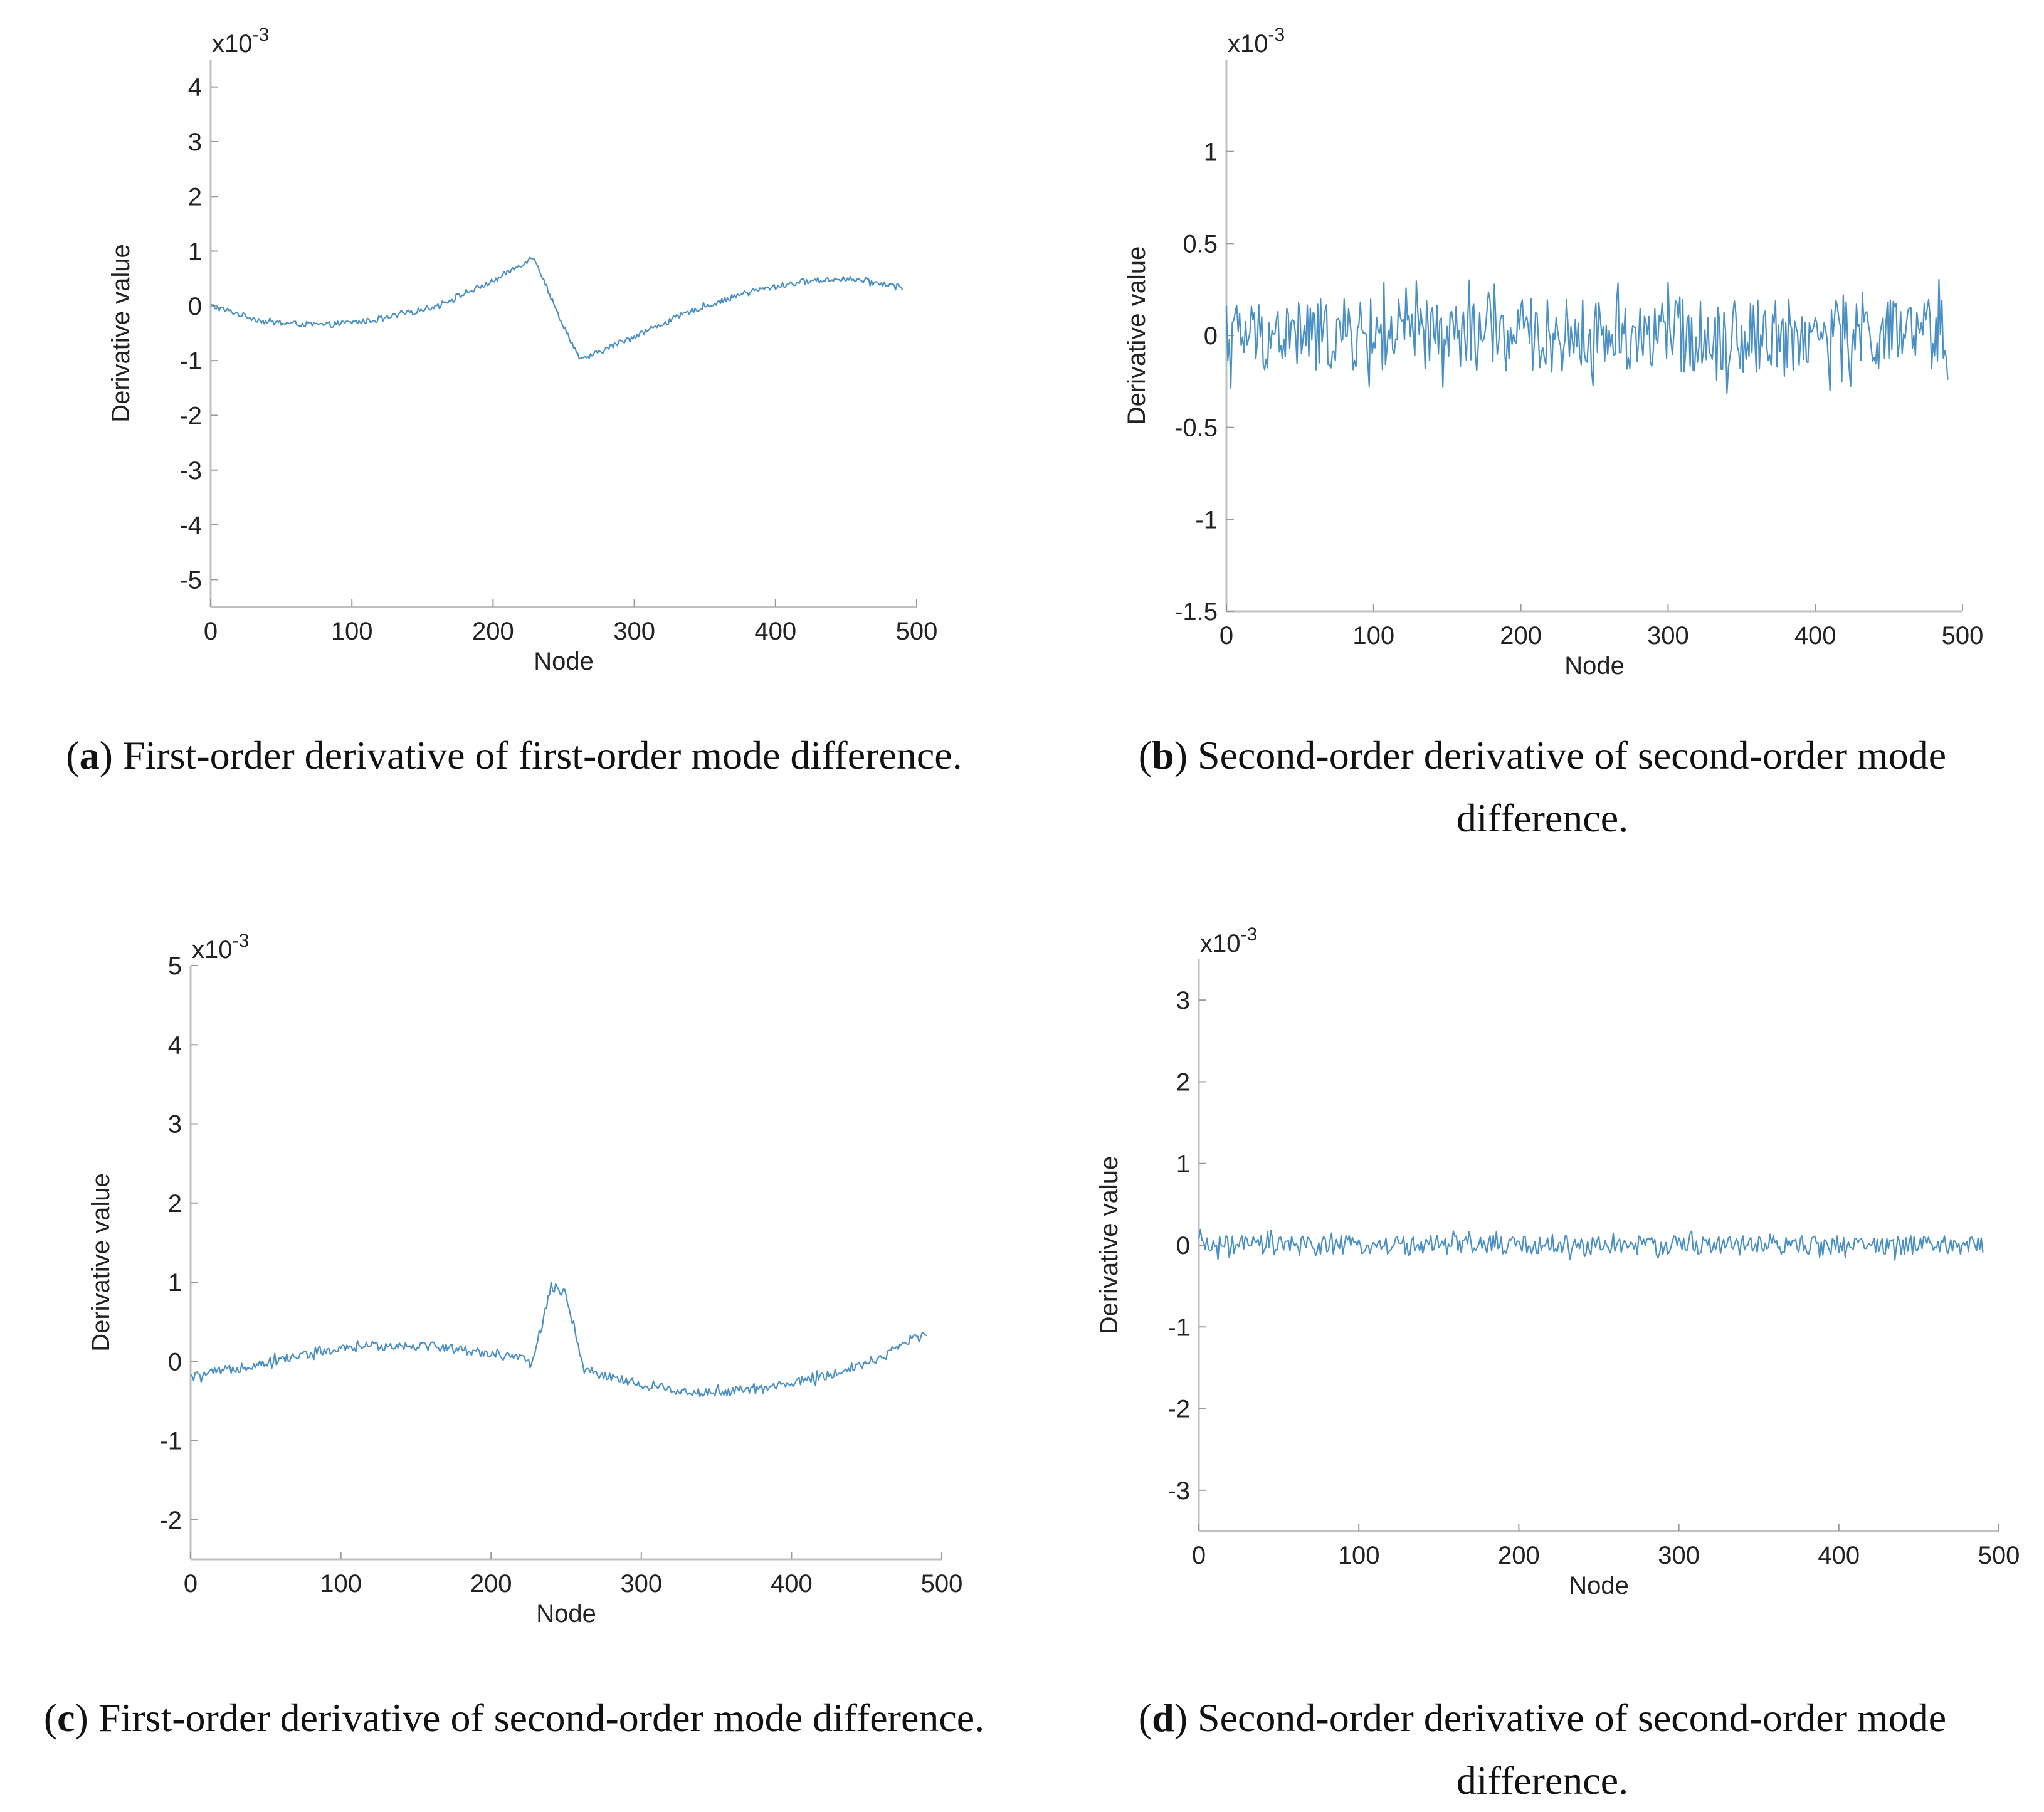  What do you see at coordinates (1207, 520) in the screenshot?
I see `y-tick-label-b-4: -1` at bounding box center [1207, 520].